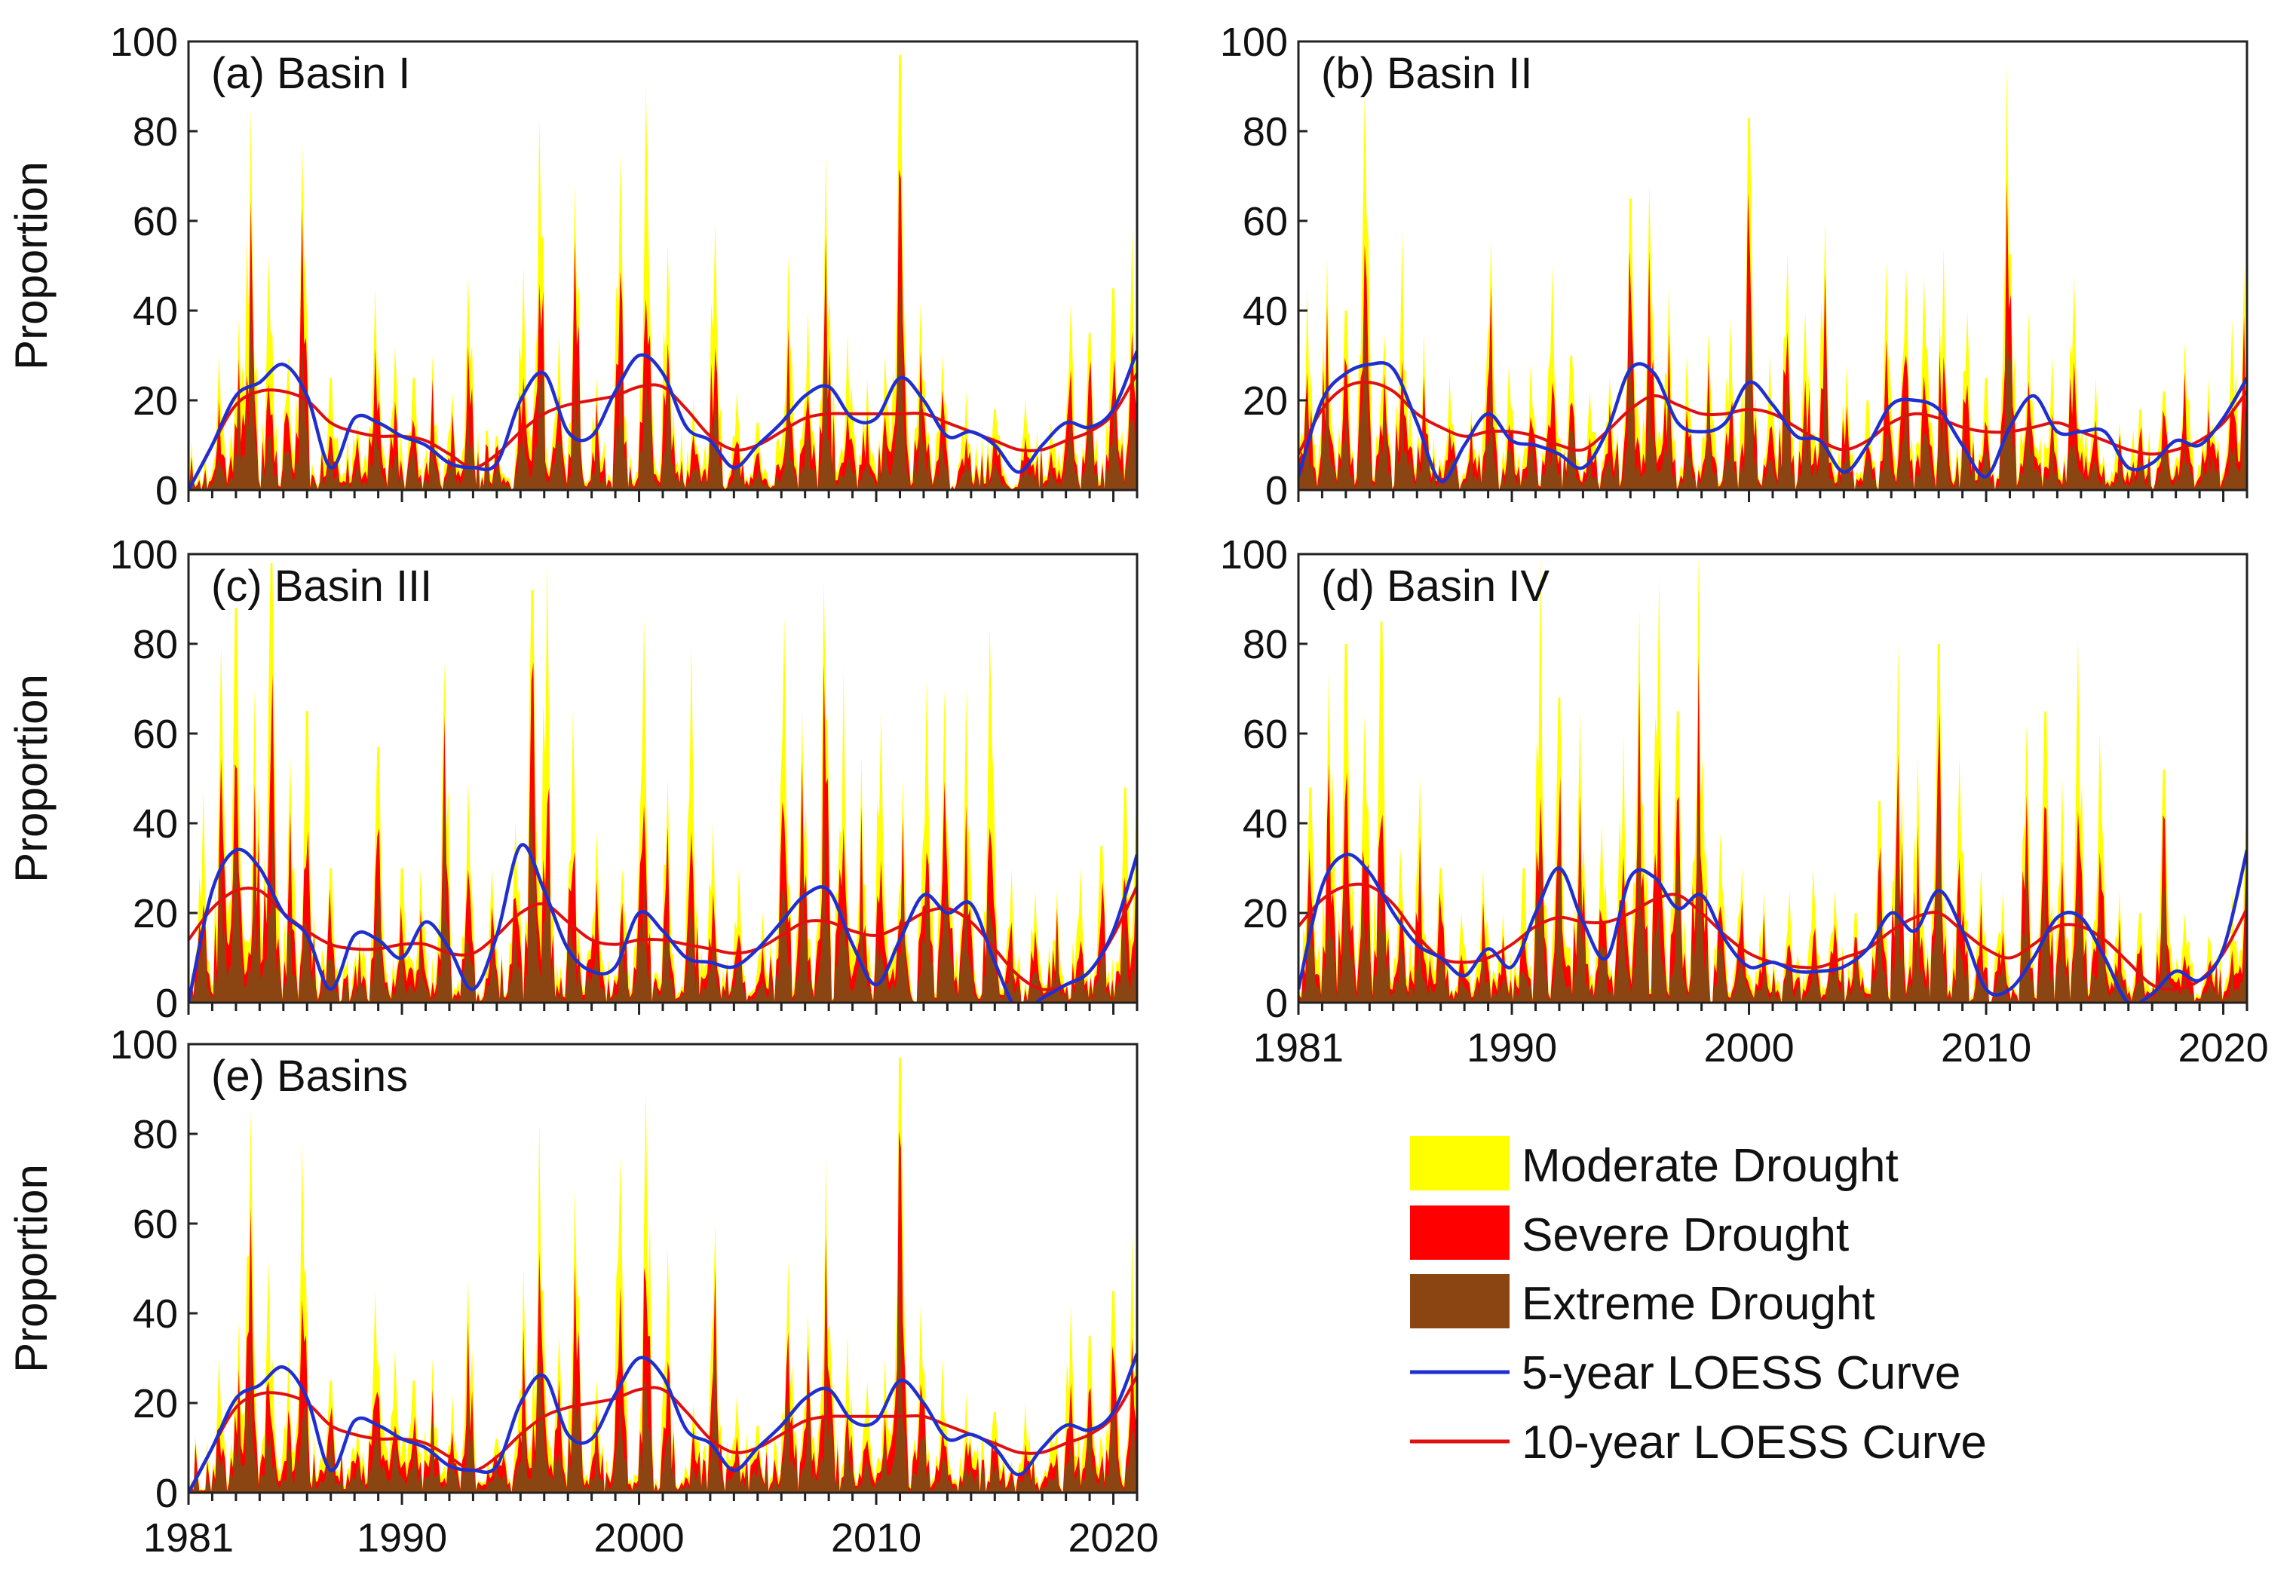  Describe the element at coordinates (309, 1076) in the screenshot. I see `panel-title: (e) Basins` at that location.